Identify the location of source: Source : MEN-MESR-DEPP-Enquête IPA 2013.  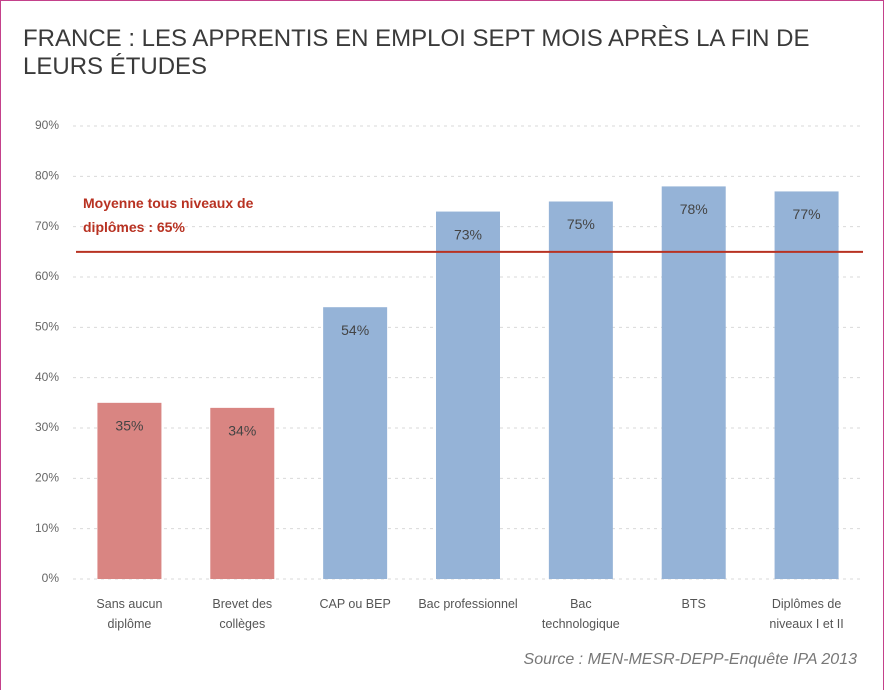
(690, 659).